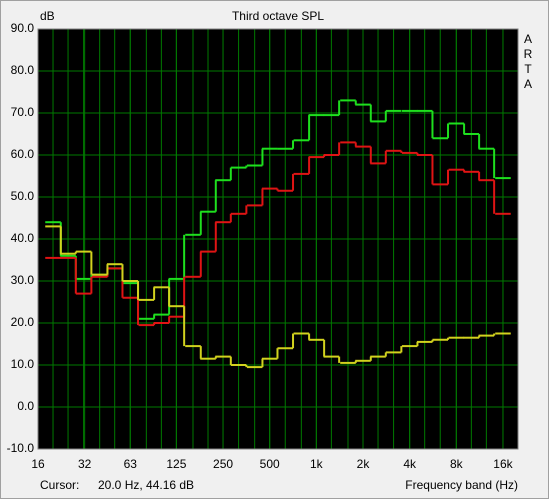  I want to click on cursor-label: Cursor:, so click(59, 485).